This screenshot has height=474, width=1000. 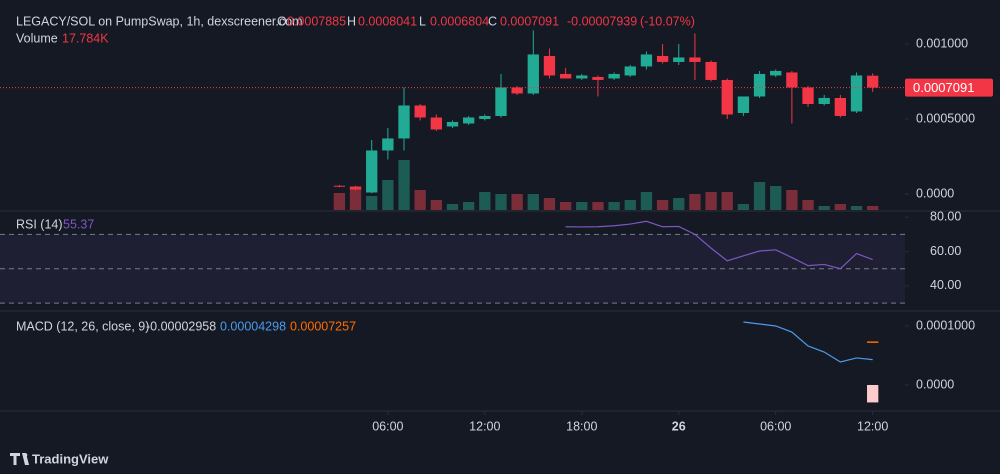 What do you see at coordinates (85, 38) in the screenshot?
I see `volume-readout: 17.784K` at bounding box center [85, 38].